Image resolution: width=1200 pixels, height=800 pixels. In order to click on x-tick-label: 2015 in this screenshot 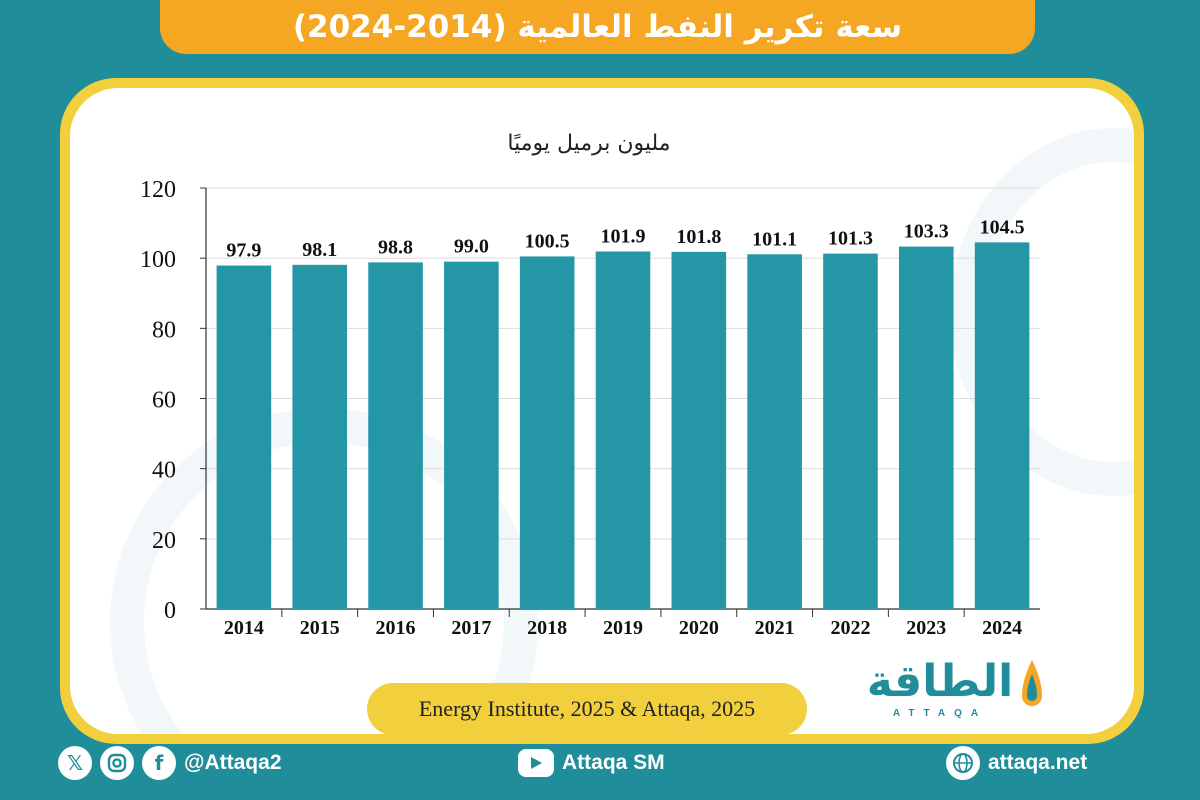, I will do `click(320, 628)`.